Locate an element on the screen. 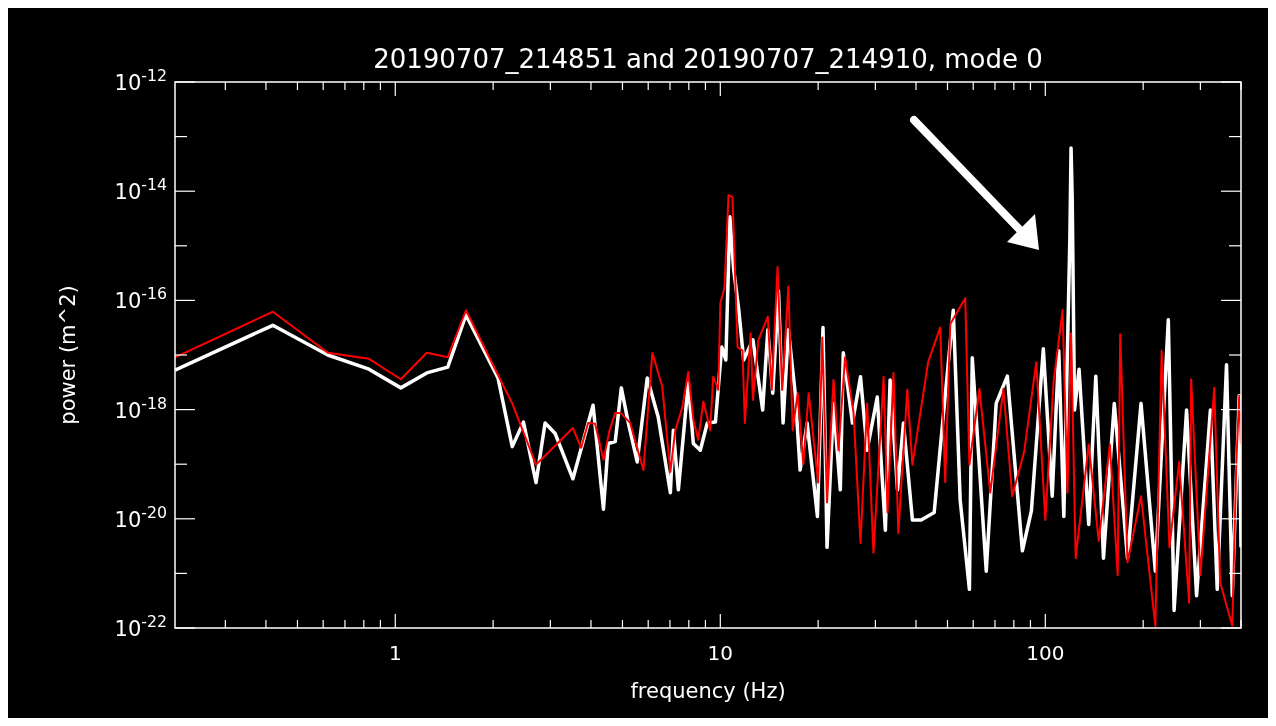 This screenshot has width=1276, height=726. y-axis-title: power (m^2) is located at coordinates (68, 355).